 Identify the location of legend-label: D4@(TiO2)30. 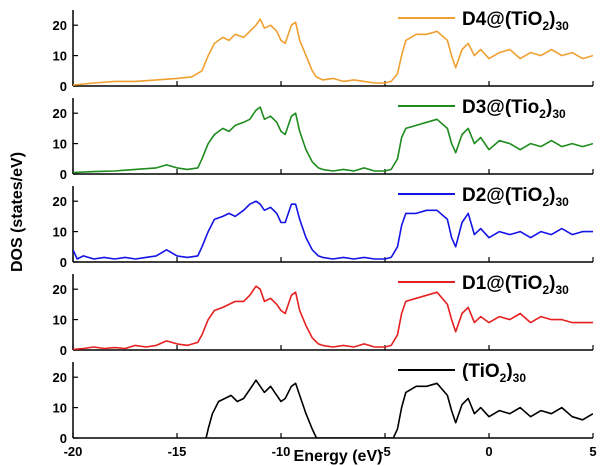
(515, 21).